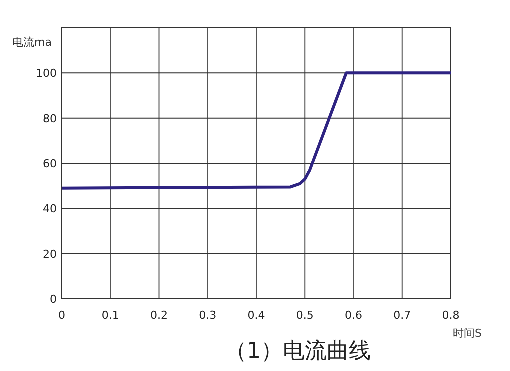 This screenshot has width=510, height=371. I want to click on x-tick-label: 0.4, so click(257, 315).